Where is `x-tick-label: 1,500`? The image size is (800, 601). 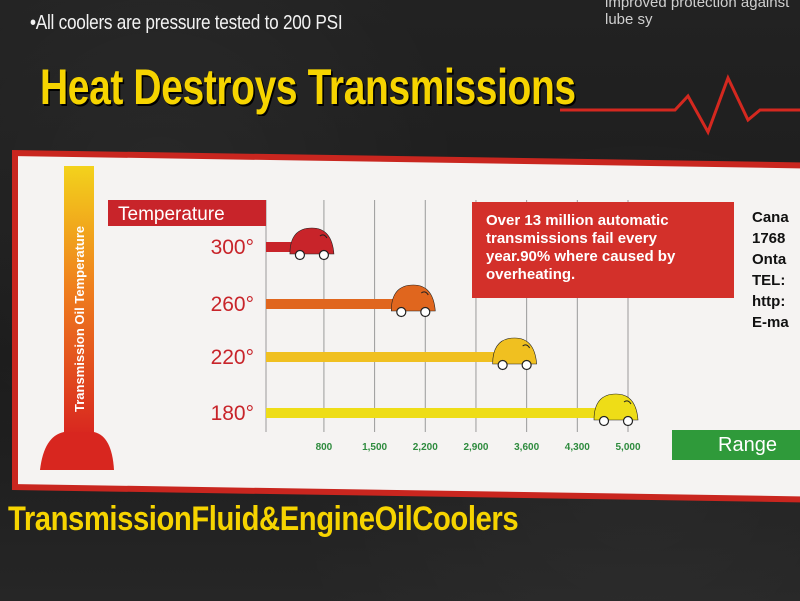 x-tick-label: 1,500 is located at coordinates (374, 447).